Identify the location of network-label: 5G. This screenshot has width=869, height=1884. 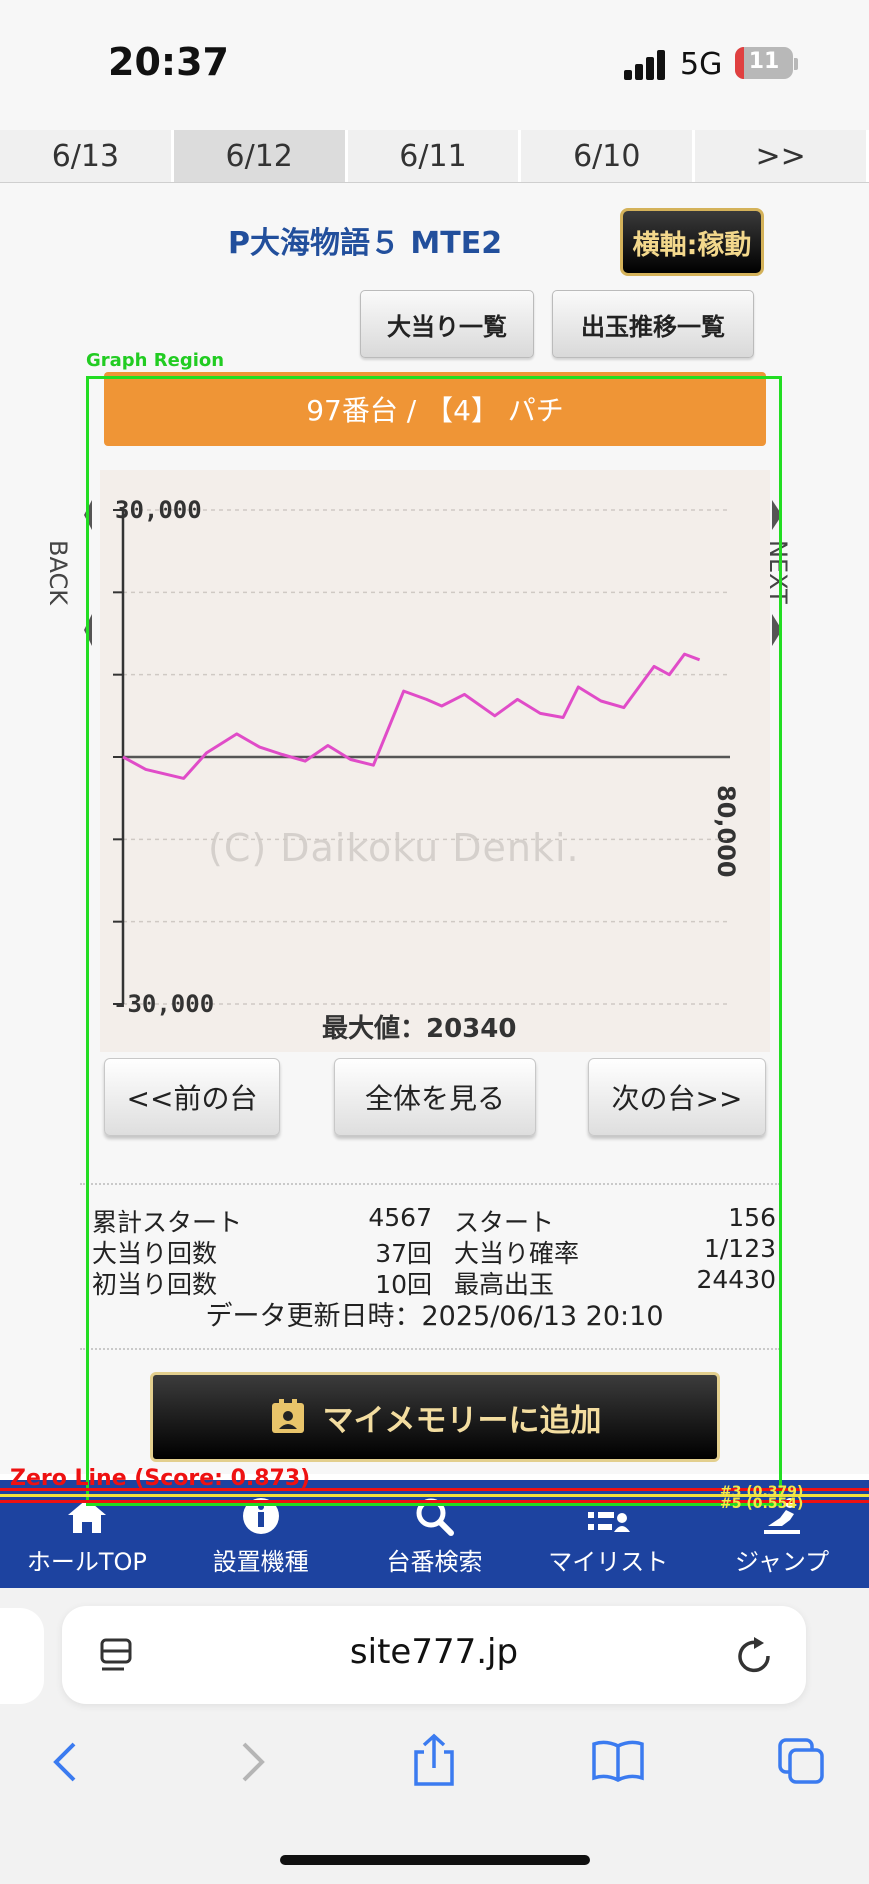
(701, 64).